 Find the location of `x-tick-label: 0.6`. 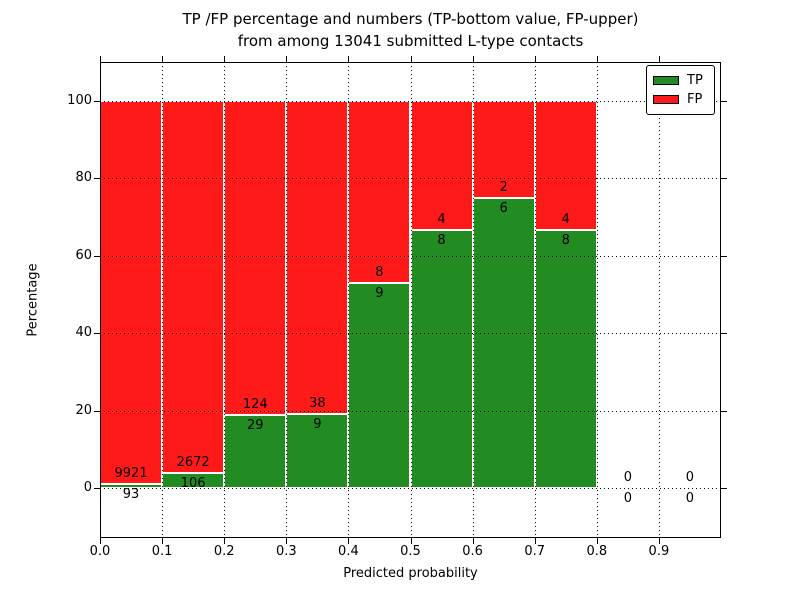

x-tick-label: 0.6 is located at coordinates (472, 551).